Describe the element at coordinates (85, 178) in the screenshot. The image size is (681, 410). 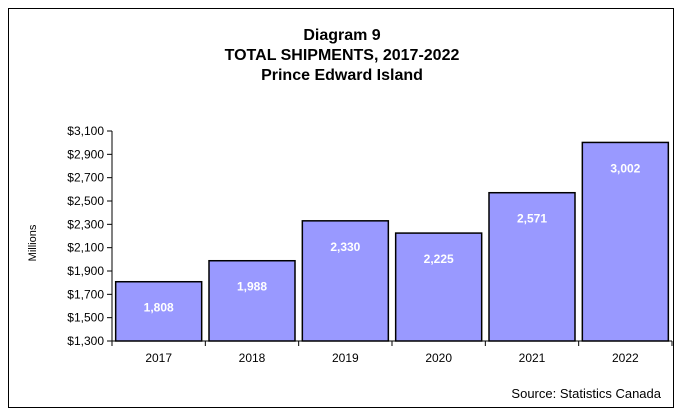
I see `y-tick-label: $2,700` at that location.